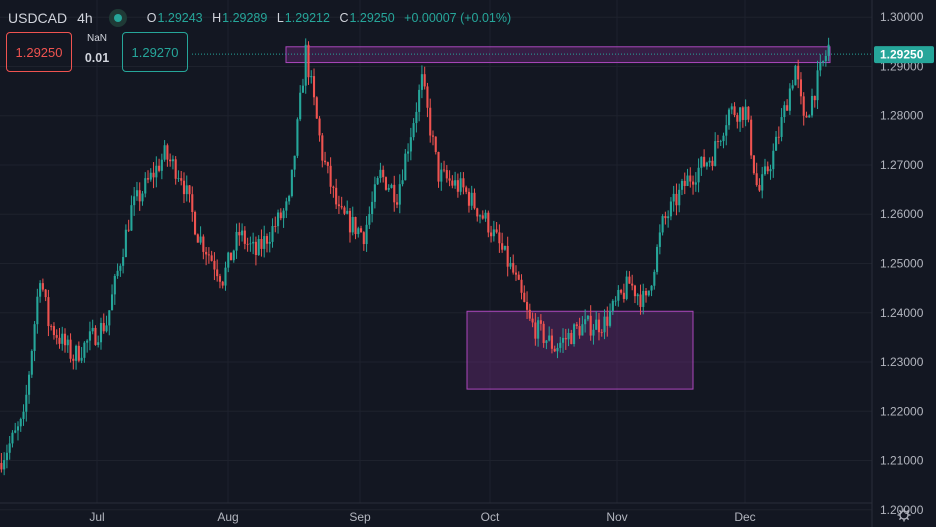 This screenshot has width=936, height=527. What do you see at coordinates (97, 58) in the screenshot?
I see `spread-bottom: 0.01` at bounding box center [97, 58].